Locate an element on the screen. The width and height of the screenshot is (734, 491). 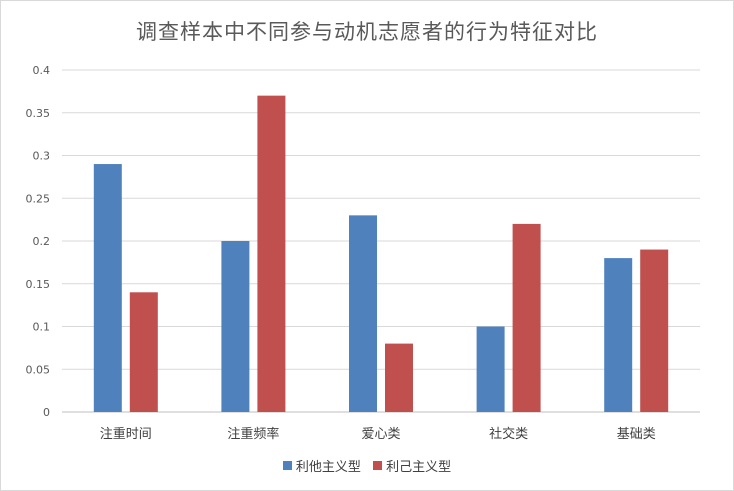
legend-item-series-1: 利他主义型 is located at coordinates (321, 465).